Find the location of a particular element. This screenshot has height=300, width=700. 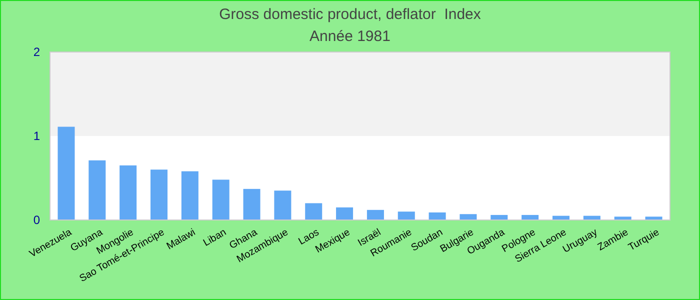

chart-title: Gross domestic product, deflator Index is located at coordinates (350, 14).